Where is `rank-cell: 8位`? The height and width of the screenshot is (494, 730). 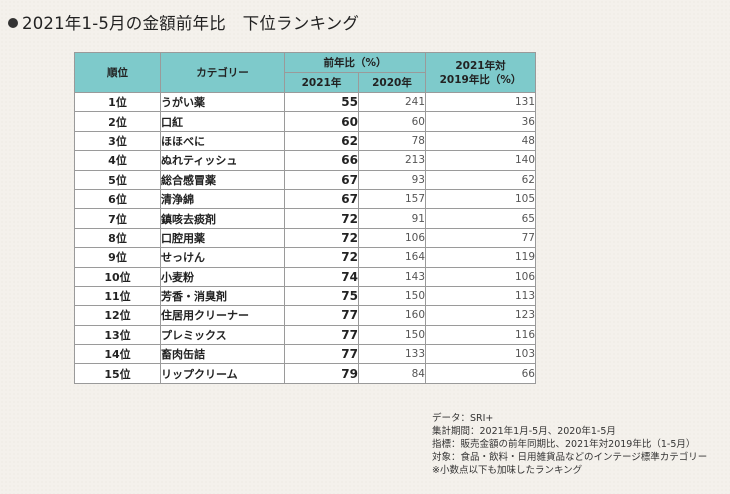
rank-cell: 8位 is located at coordinates (117, 238).